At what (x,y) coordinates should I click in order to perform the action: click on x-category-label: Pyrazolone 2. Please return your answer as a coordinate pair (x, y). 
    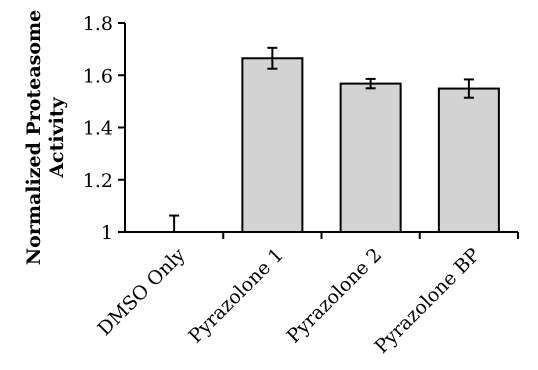
    Looking at the image, I should click on (335, 296).